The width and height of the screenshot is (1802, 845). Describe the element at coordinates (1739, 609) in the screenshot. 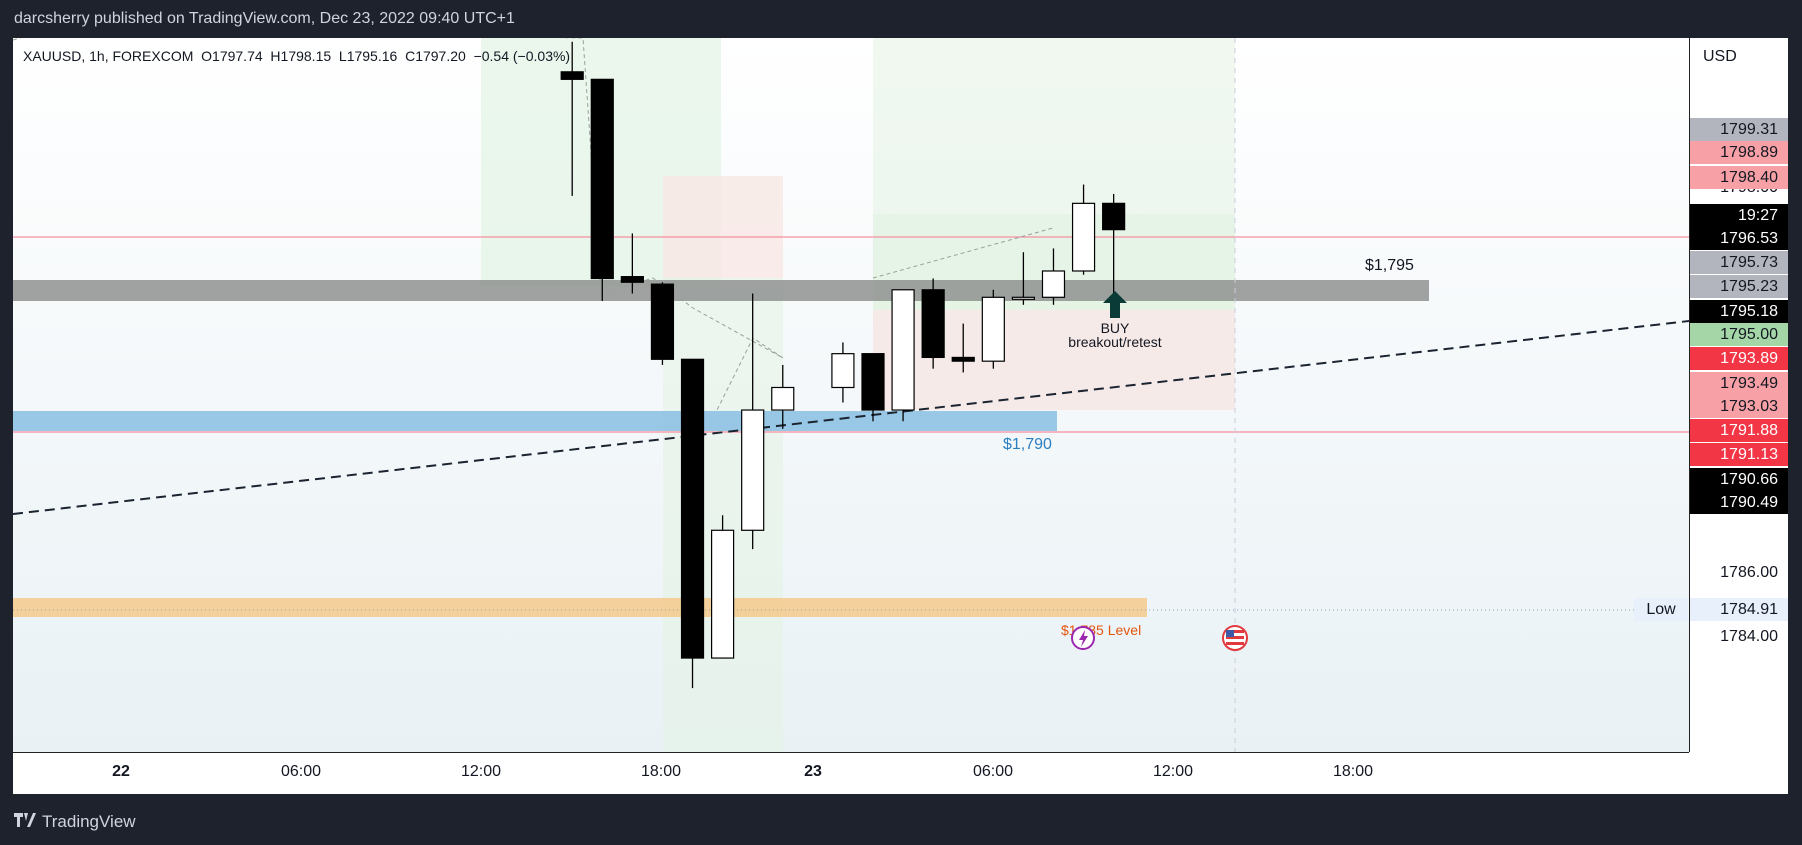

I see `low-value-label: 1784.91` at that location.